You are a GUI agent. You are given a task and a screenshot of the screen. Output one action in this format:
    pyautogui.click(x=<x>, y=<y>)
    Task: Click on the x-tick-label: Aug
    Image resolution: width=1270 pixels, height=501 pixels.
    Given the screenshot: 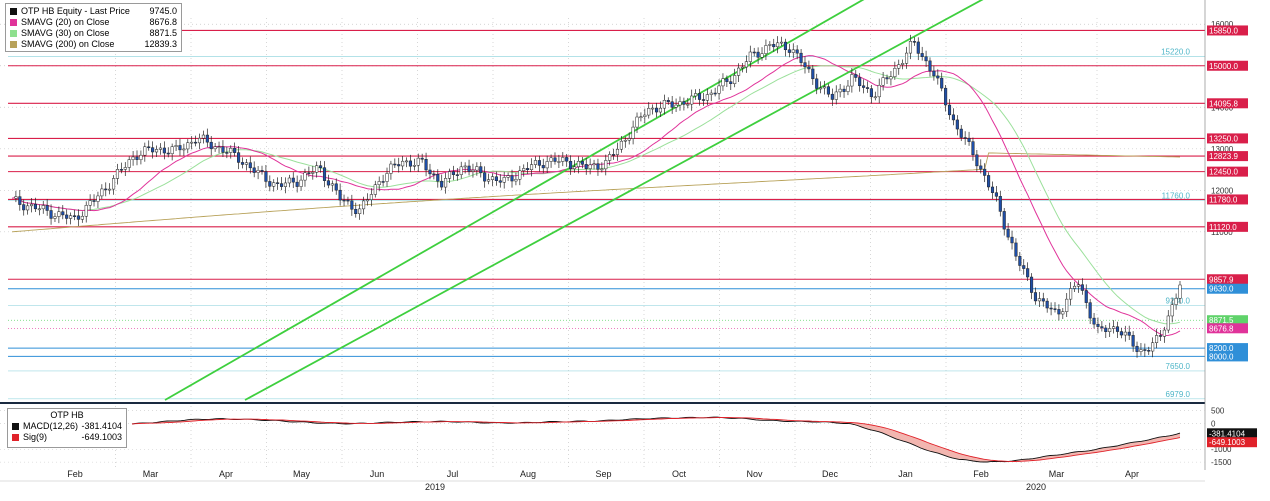 What is the action you would take?
    pyautogui.click(x=528, y=474)
    